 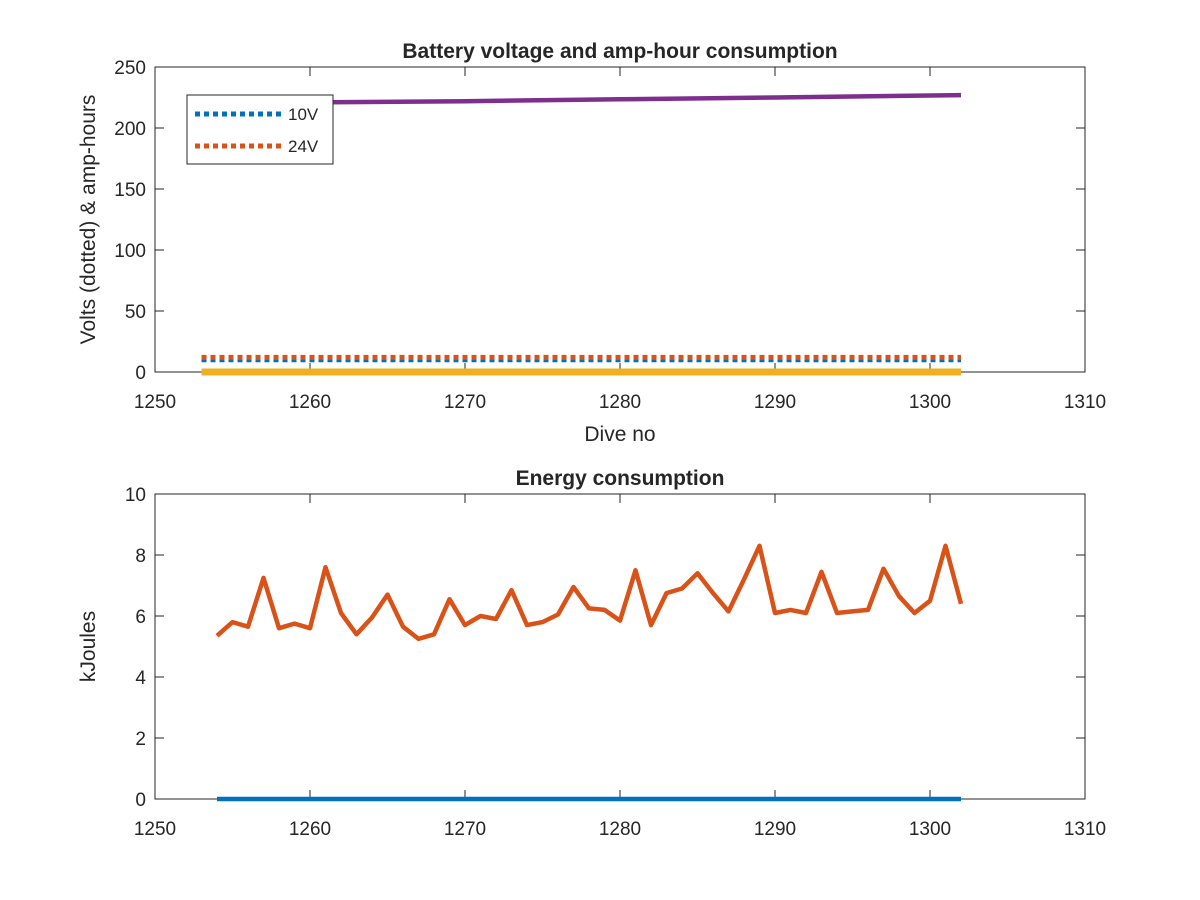 What do you see at coordinates (130, 129) in the screenshot?
I see `y-tick-label: 200` at bounding box center [130, 129].